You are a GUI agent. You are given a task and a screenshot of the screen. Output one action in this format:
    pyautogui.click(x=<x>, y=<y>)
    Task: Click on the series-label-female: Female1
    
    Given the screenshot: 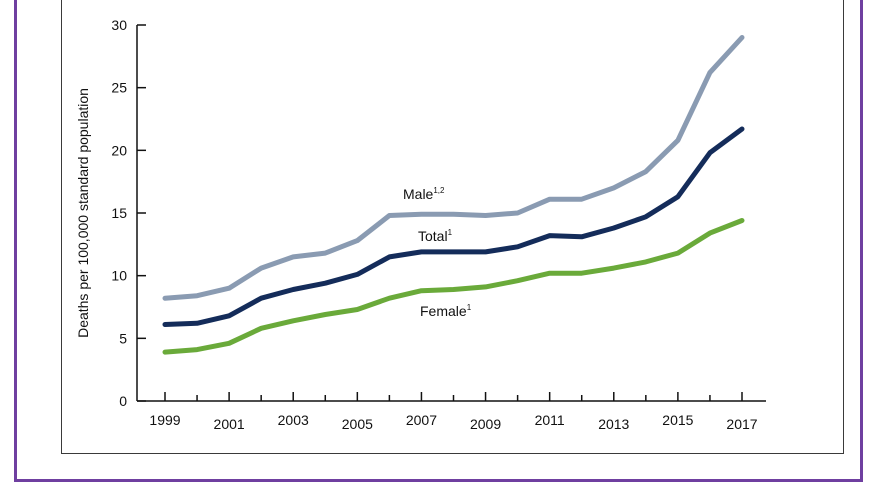 What is the action you would take?
    pyautogui.click(x=446, y=311)
    